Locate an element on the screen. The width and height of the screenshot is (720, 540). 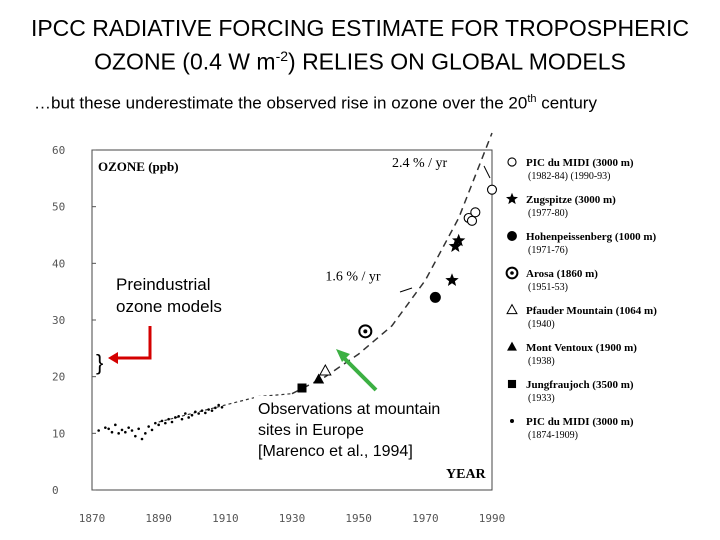
title-line-2-sup: -2 is located at coordinates (282, 56).